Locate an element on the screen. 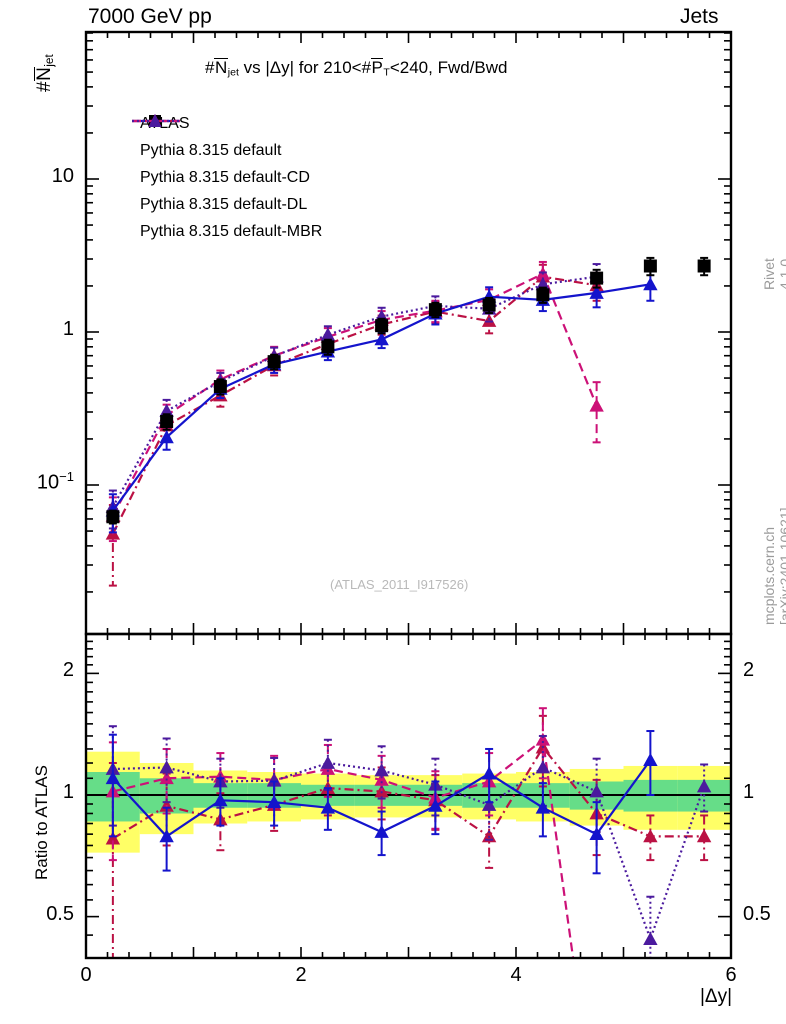 Image resolution: width=786 pixels, height=1024 pixels. xtick-label-0: 0 is located at coordinates (86, 975).